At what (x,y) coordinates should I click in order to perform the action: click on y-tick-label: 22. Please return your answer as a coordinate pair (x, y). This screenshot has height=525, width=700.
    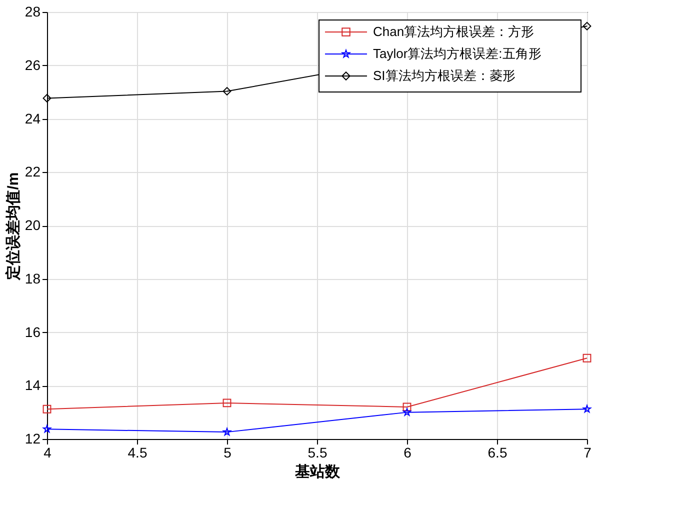
    Looking at the image, I should click on (32, 172).